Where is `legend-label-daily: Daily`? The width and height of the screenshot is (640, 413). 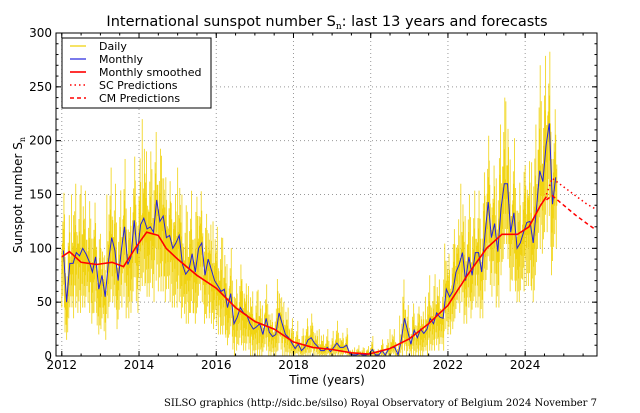 legend-label-daily: Daily is located at coordinates (113, 46).